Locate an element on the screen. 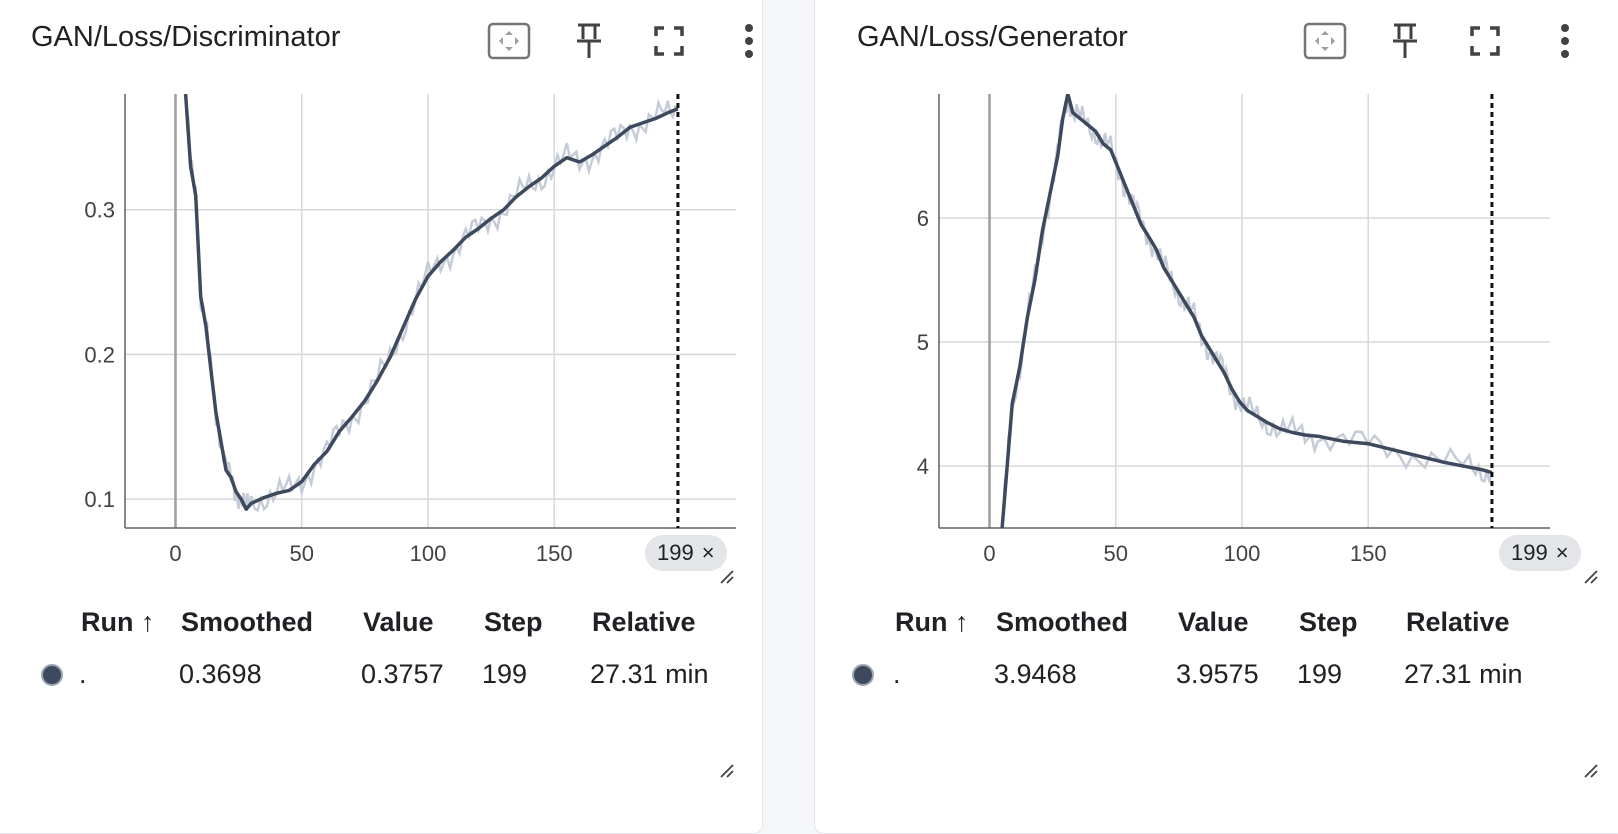 This screenshot has width=1618, height=834. y-tick-label: 4 is located at coordinates (923, 466).